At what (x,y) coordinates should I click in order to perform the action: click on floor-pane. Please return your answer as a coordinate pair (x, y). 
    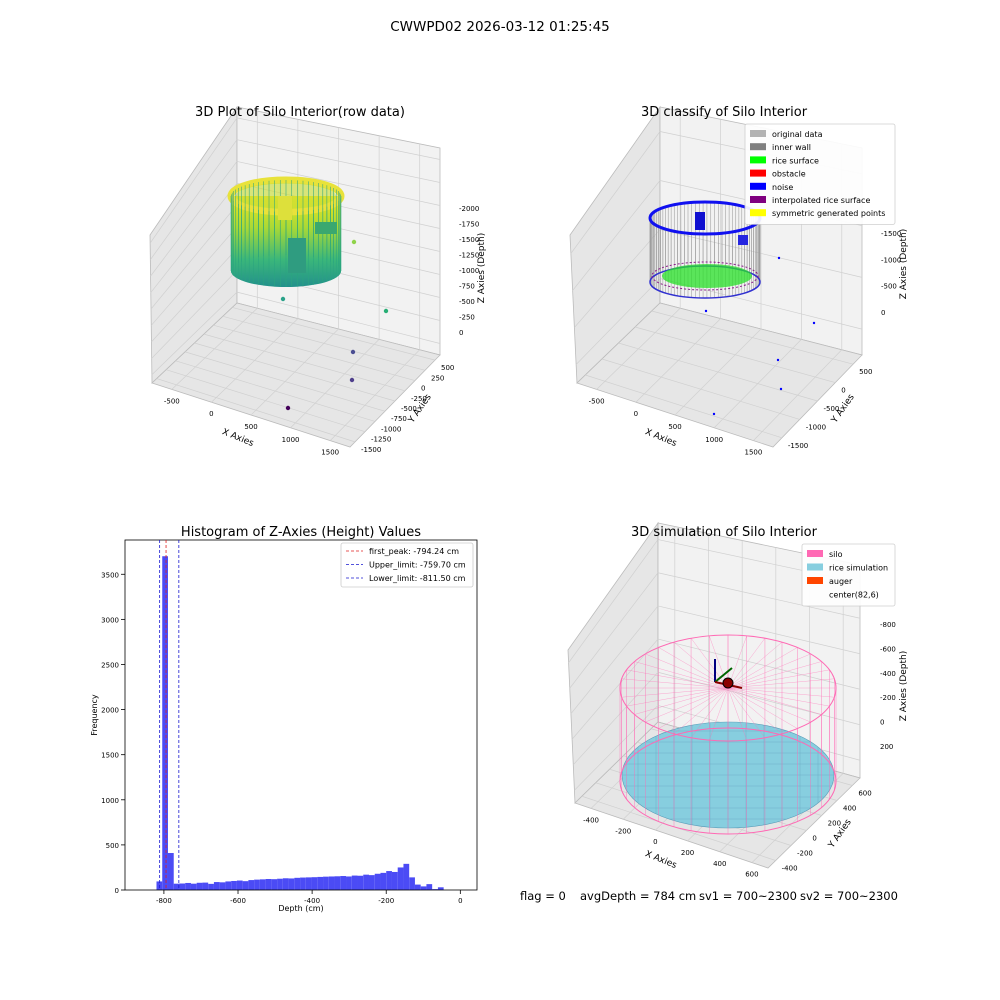
    Looking at the image, I should click on (296, 375).